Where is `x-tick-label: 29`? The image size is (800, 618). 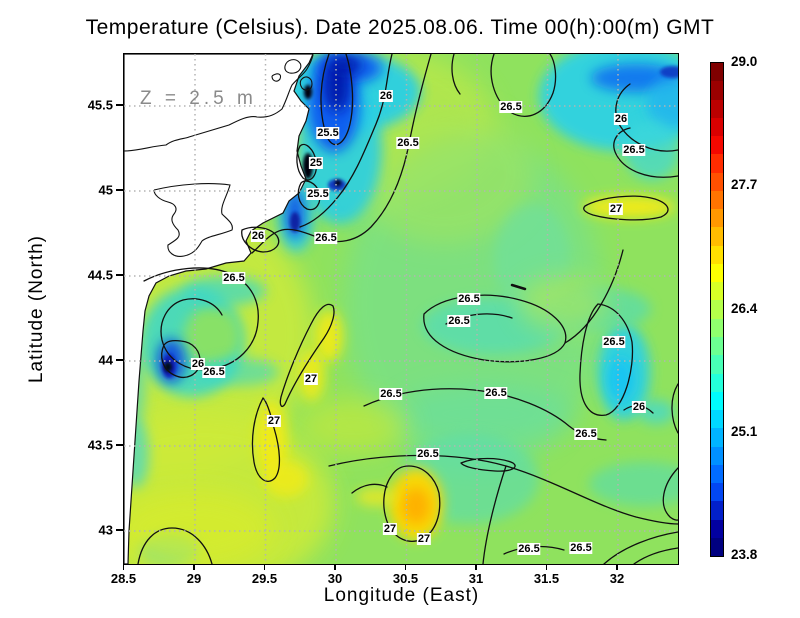 x-tick-label: 29 is located at coordinates (194, 578).